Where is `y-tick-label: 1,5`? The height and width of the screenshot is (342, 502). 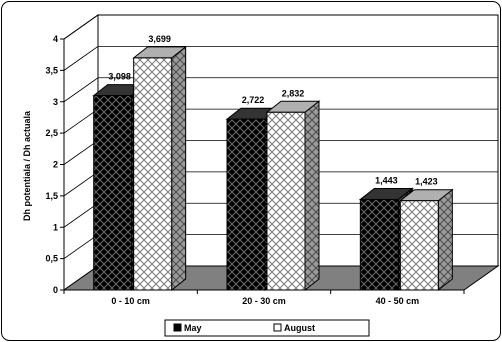 y-tick-label: 1,5 is located at coordinates (51, 196).